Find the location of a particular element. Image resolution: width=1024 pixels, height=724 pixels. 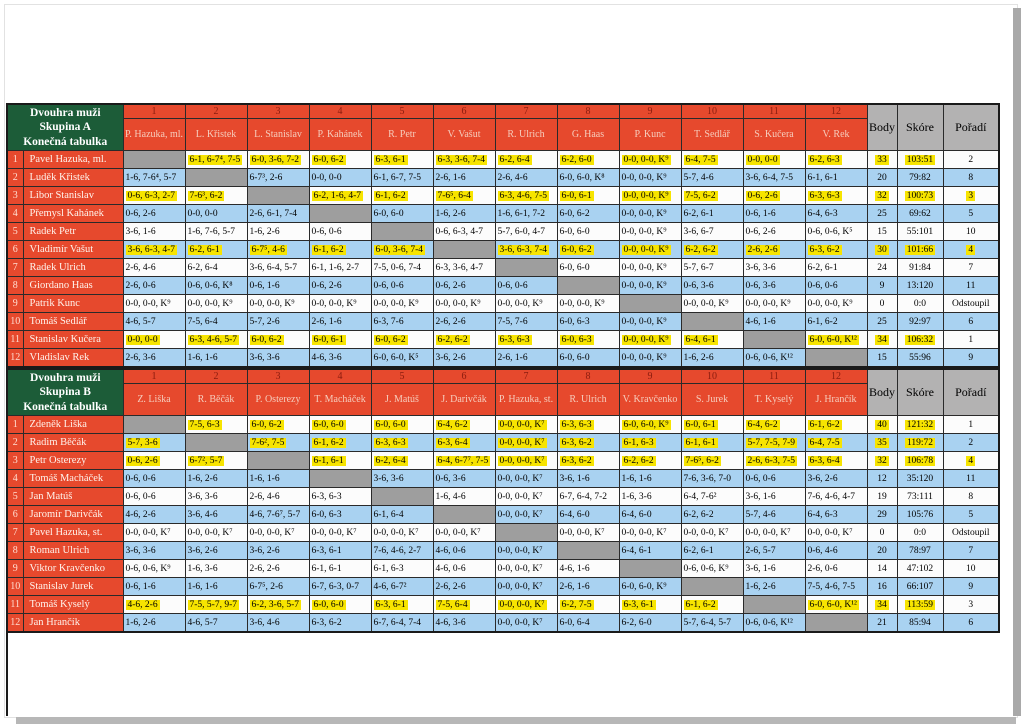

row-number: 11 is located at coordinates (15, 604).